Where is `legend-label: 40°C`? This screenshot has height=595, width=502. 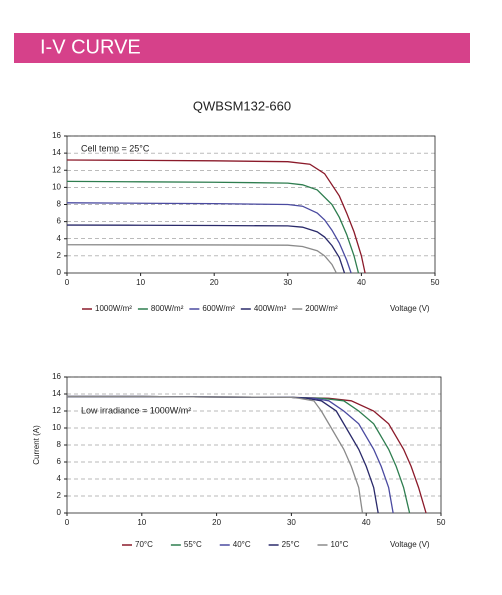
legend-label: 40°C is located at coordinates (242, 544).